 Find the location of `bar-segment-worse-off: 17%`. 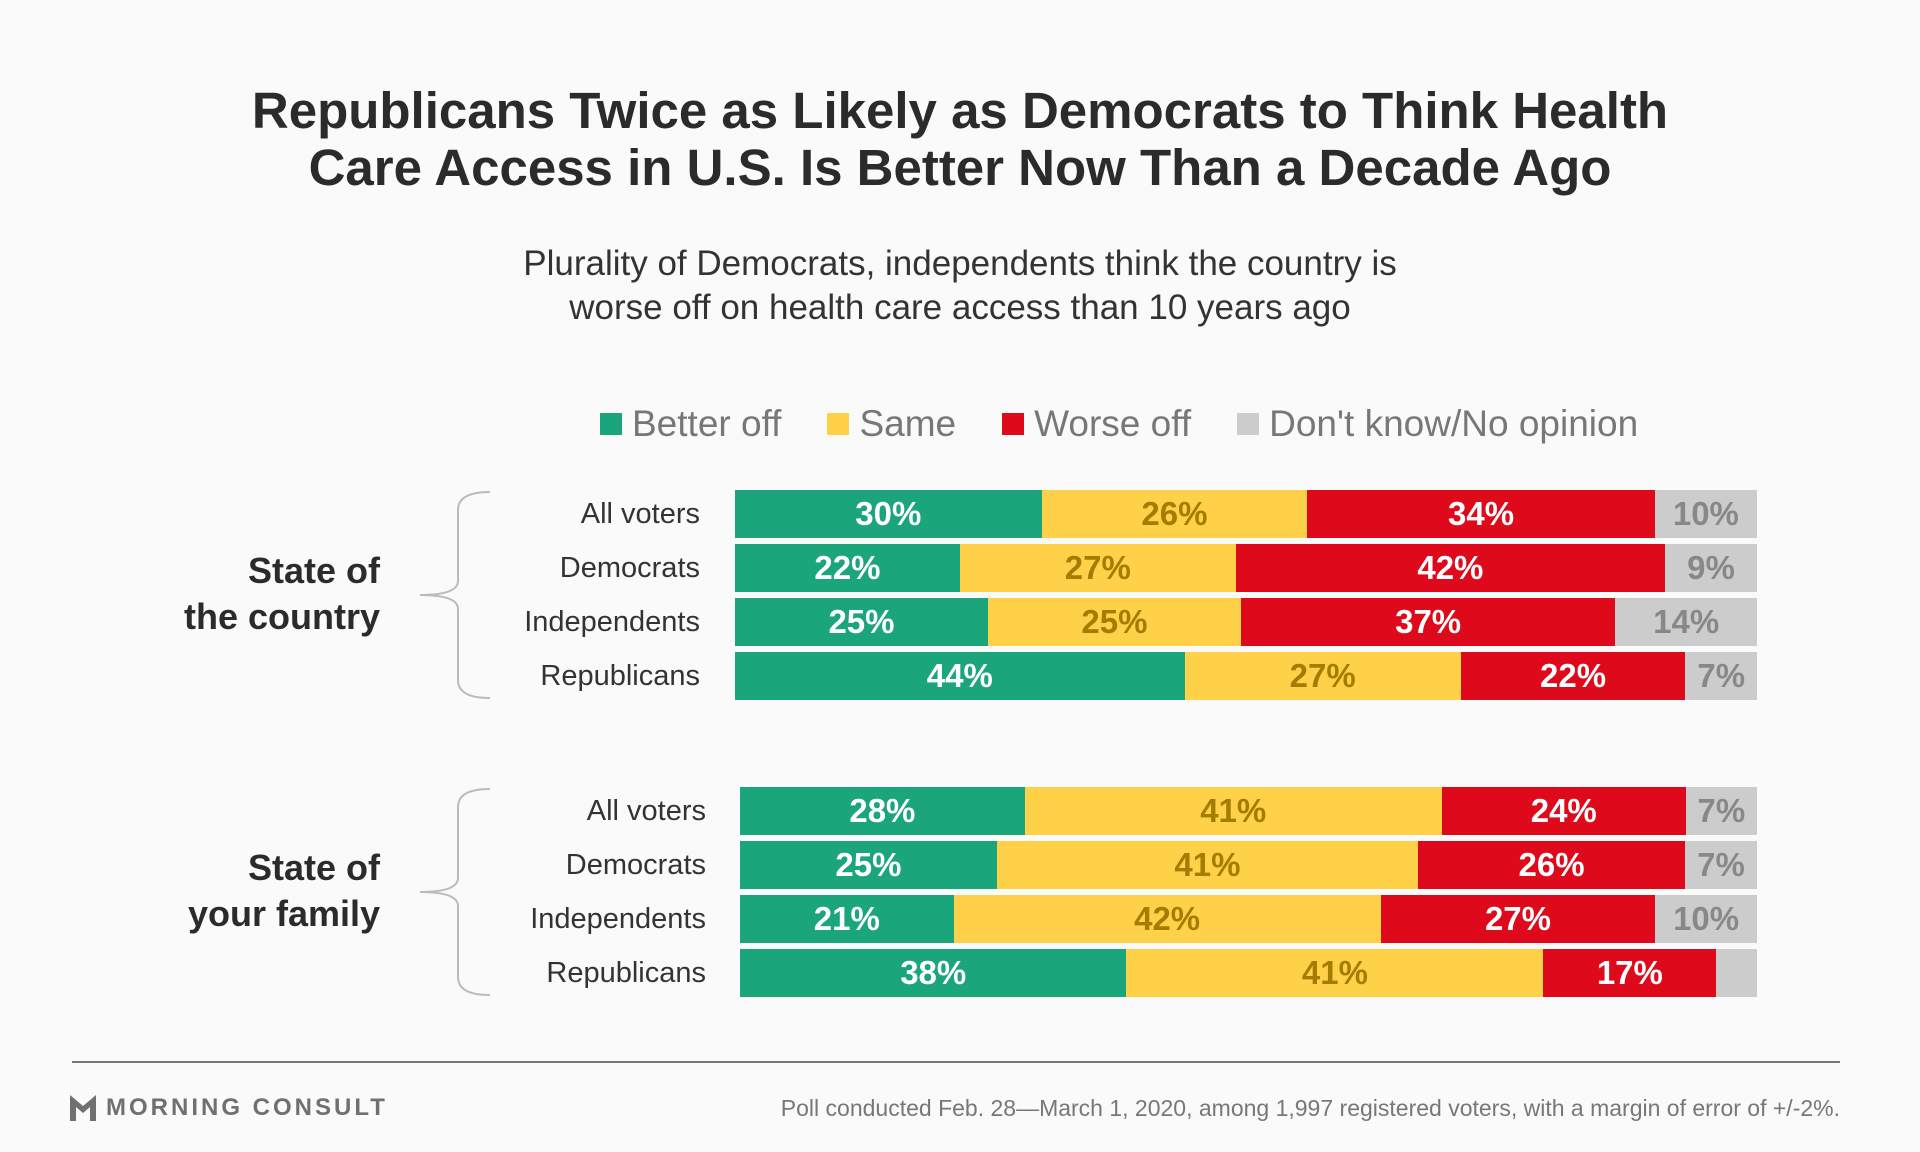

bar-segment-worse-off: 17% is located at coordinates (1630, 973).